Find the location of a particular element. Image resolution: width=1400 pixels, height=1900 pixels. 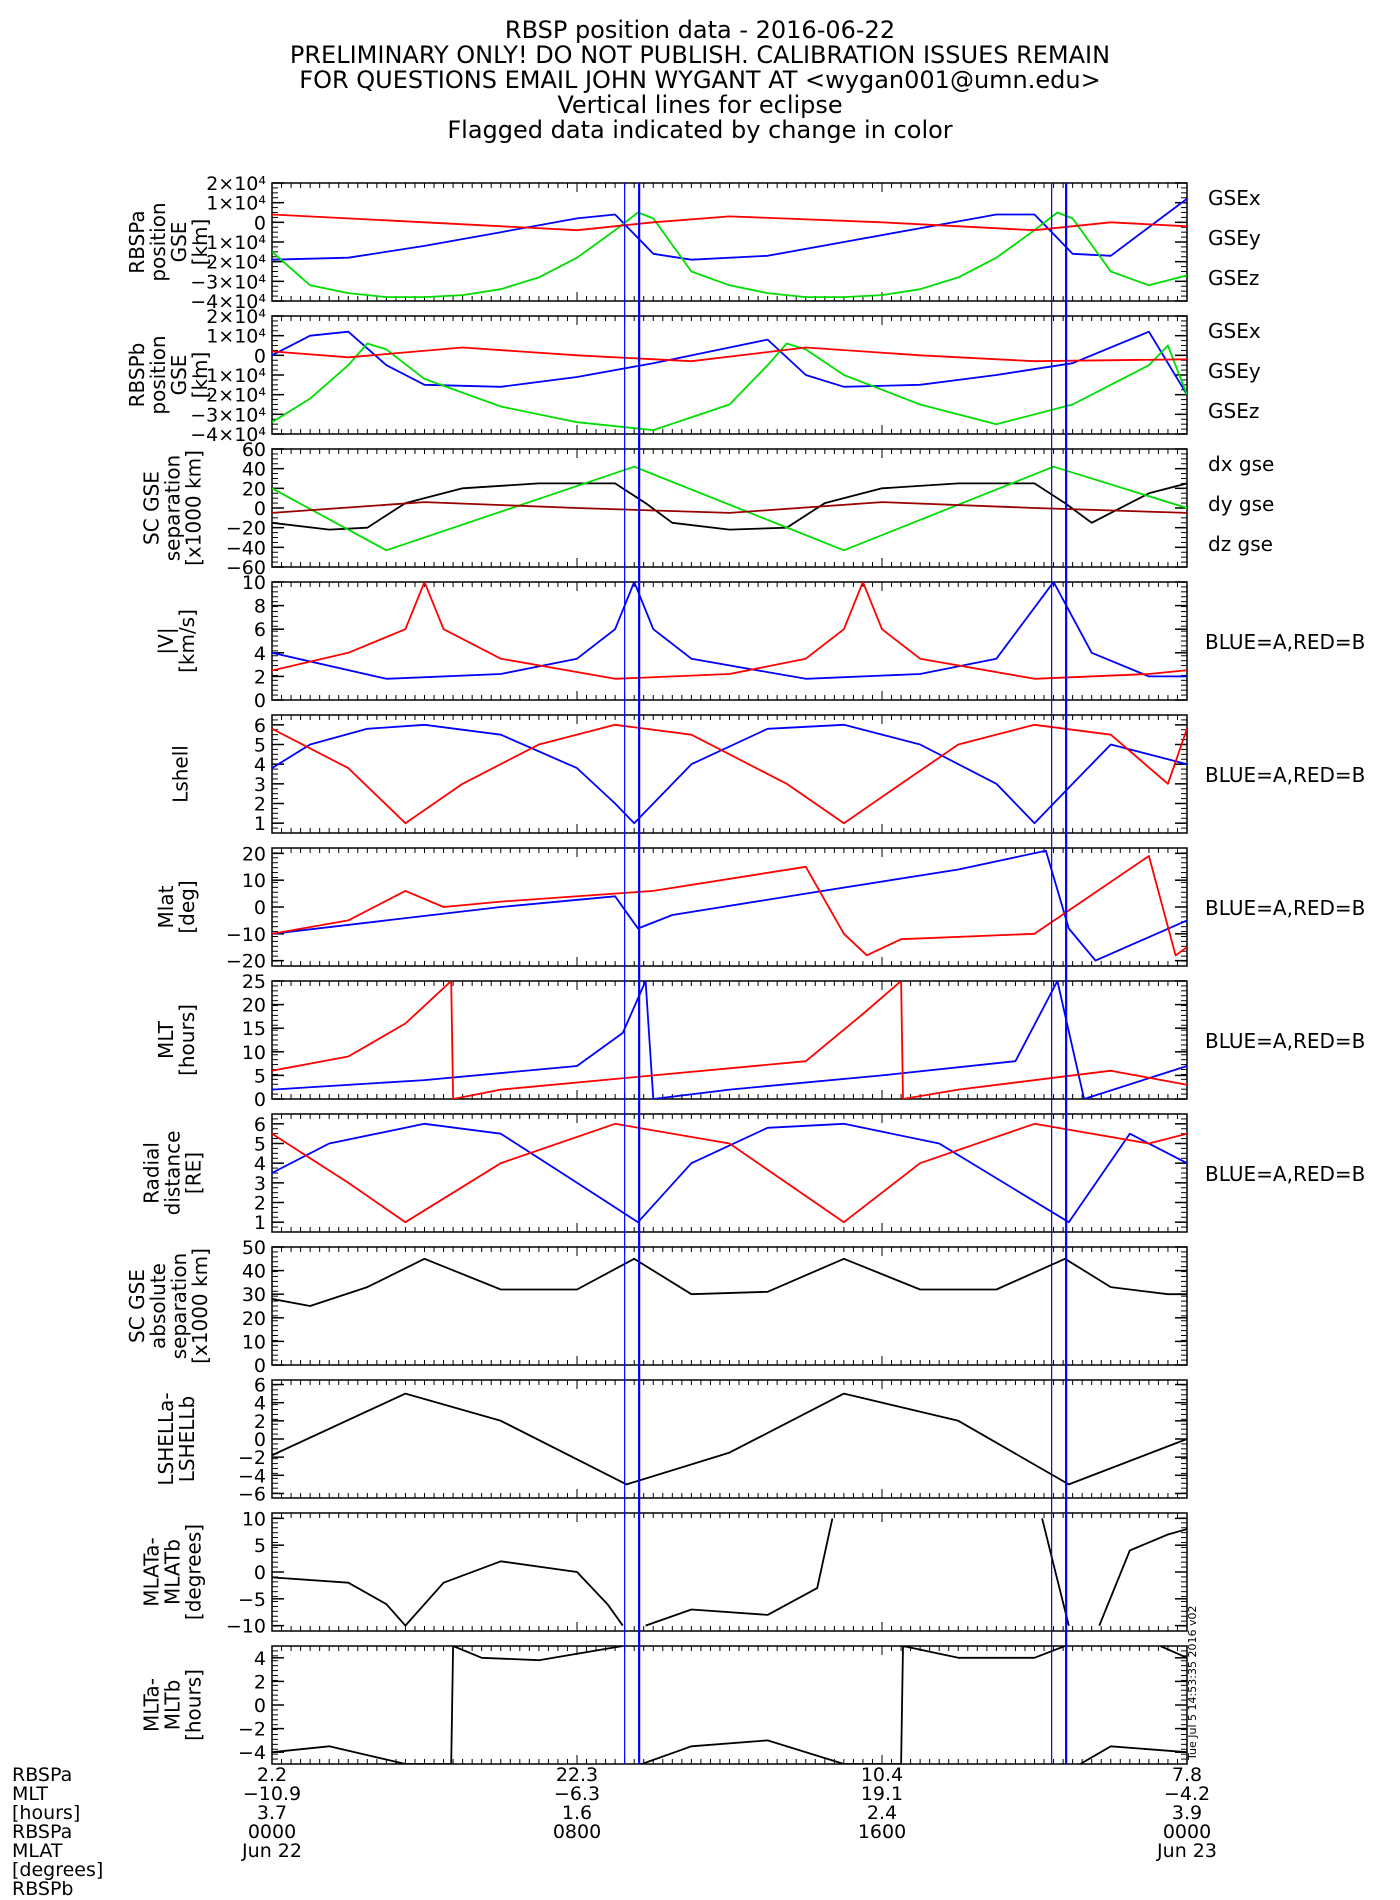

y-tick-label: −10 is located at coordinates (246, 1627).